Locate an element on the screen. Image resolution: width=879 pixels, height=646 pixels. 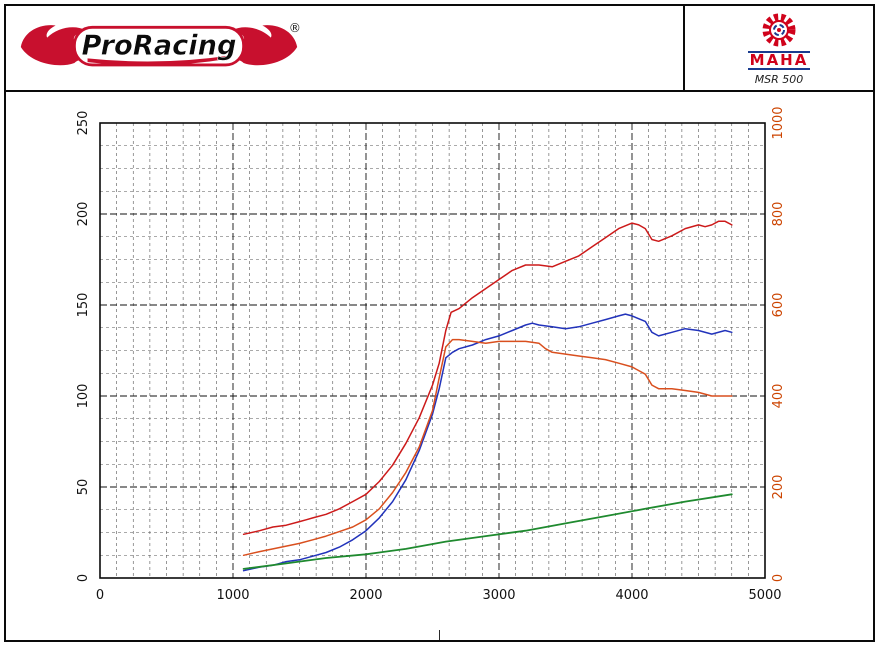
svg-text: 5000 is located at coordinates (764, 595).